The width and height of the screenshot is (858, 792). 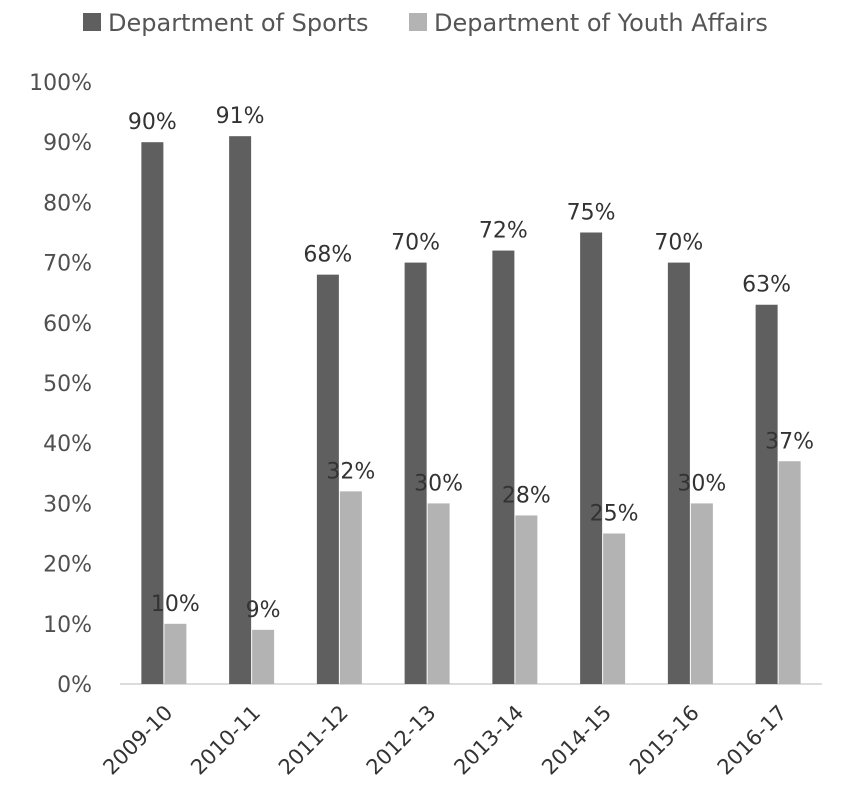 What do you see at coordinates (137, 740) in the screenshot?
I see `x-tick-label: 2009-10` at bounding box center [137, 740].